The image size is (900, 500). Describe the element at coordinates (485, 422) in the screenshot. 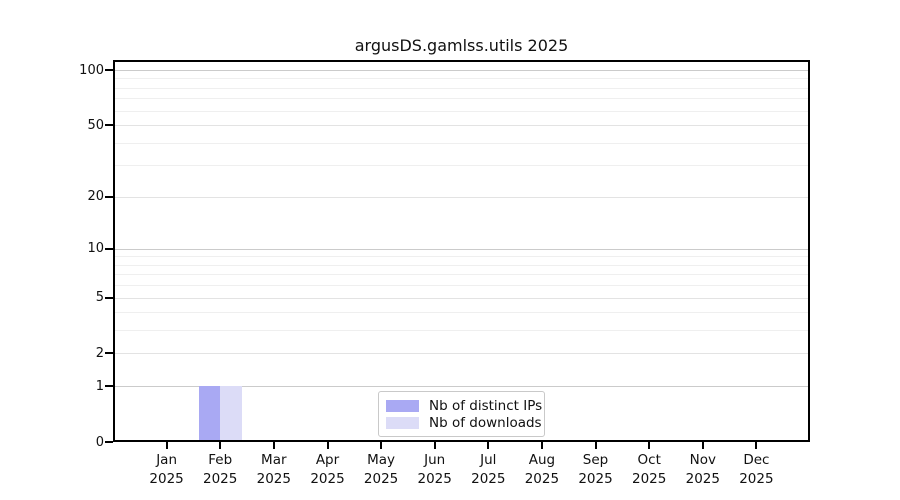

I see `legend-label-downloads: Nb of downloads` at that location.